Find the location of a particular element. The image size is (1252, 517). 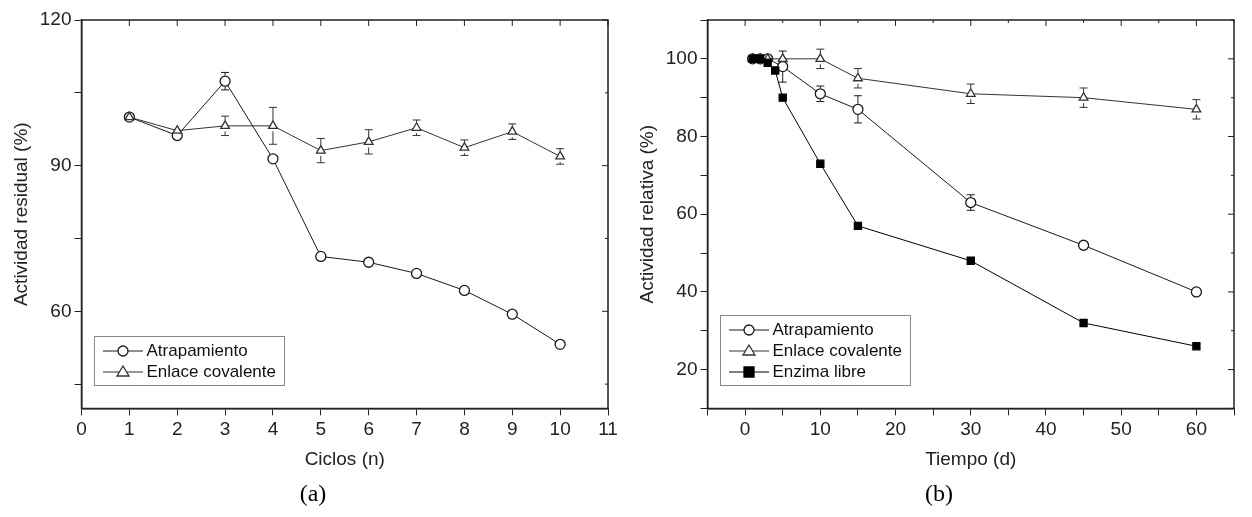

y-tick-label: 20 is located at coordinates (687, 368).